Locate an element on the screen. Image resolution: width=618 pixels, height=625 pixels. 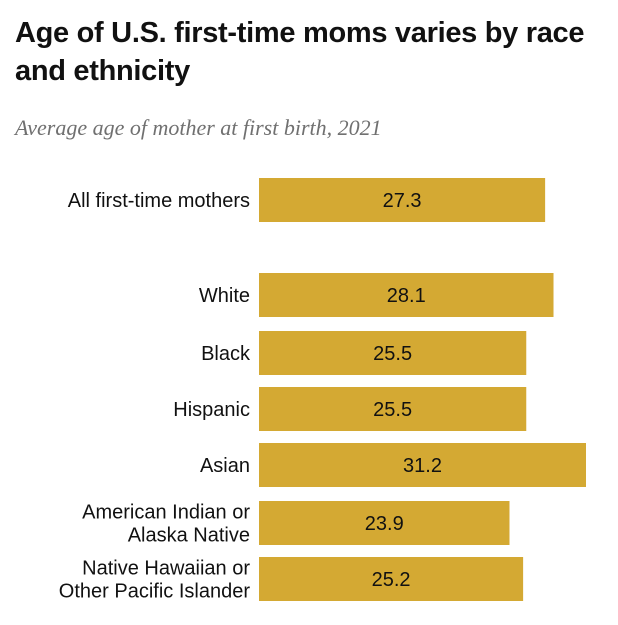
bar-value-label-2: 25.5 is located at coordinates (392, 354).